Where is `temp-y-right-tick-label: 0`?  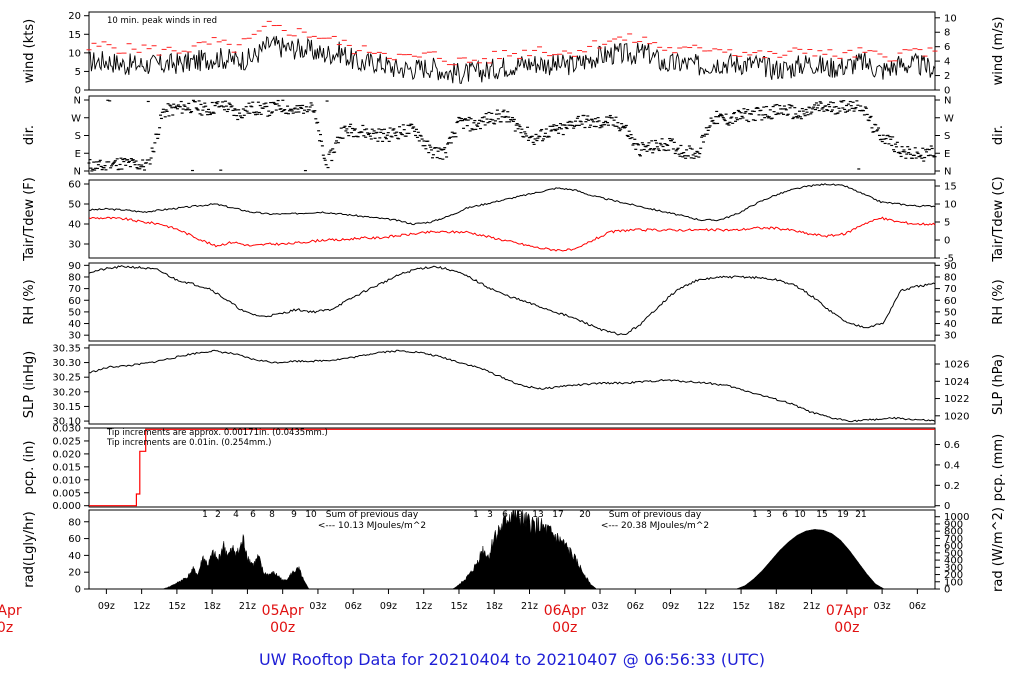
temp-y-right-tick-label: 0 is located at coordinates (947, 241).